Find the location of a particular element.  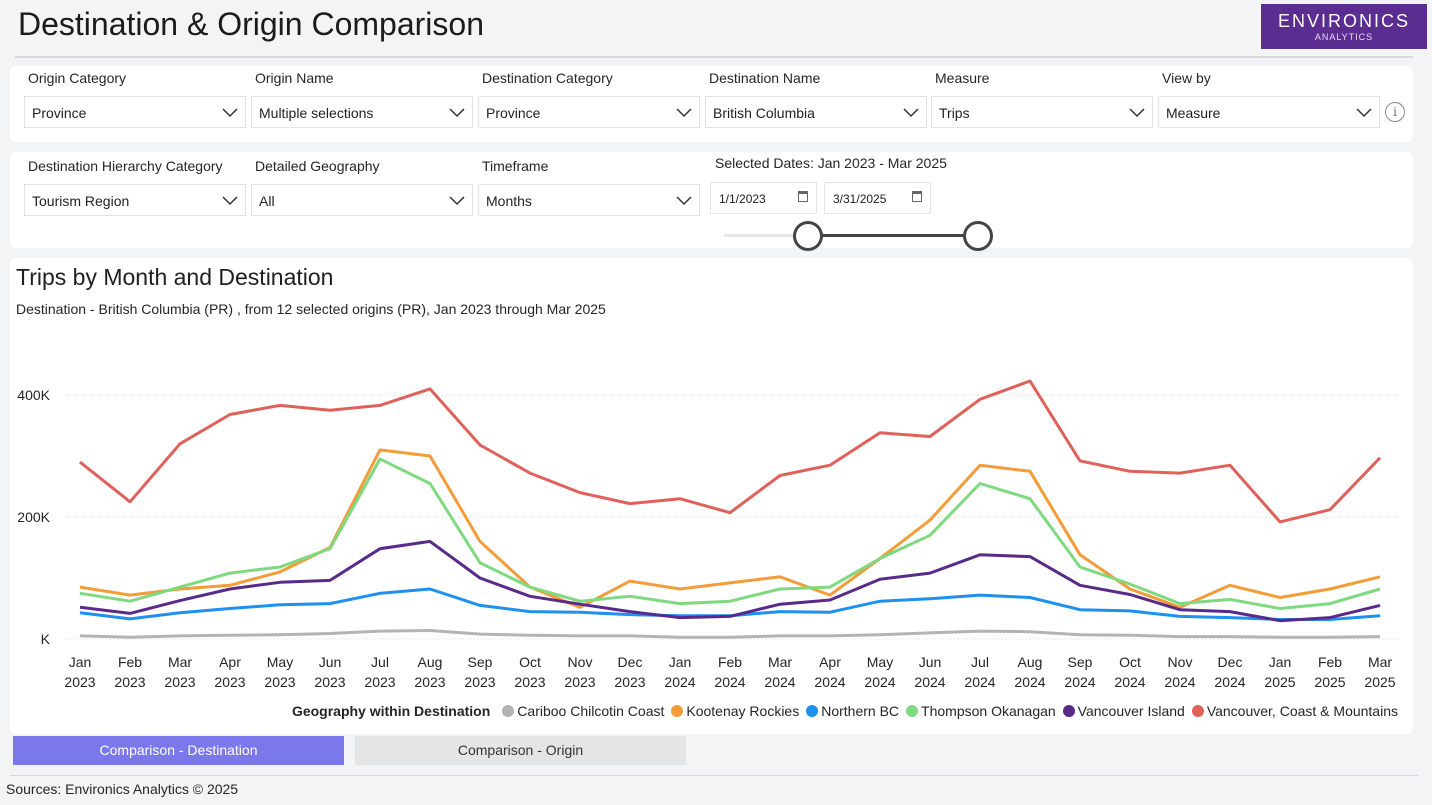

view-by-label: View by is located at coordinates (1186, 78).